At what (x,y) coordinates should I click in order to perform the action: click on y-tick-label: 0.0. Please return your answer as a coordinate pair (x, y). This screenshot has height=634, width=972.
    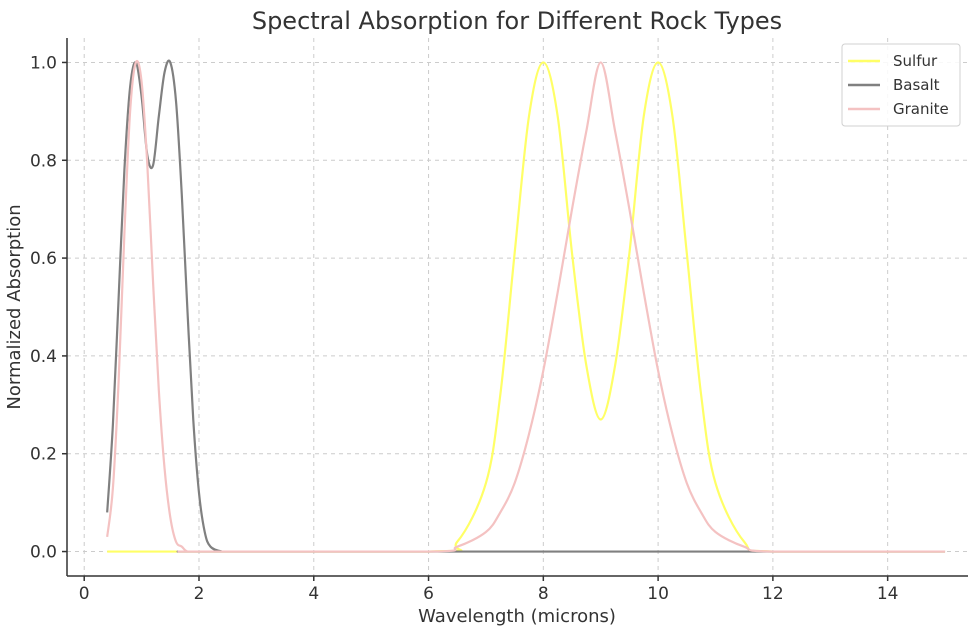
    Looking at the image, I should click on (43, 553).